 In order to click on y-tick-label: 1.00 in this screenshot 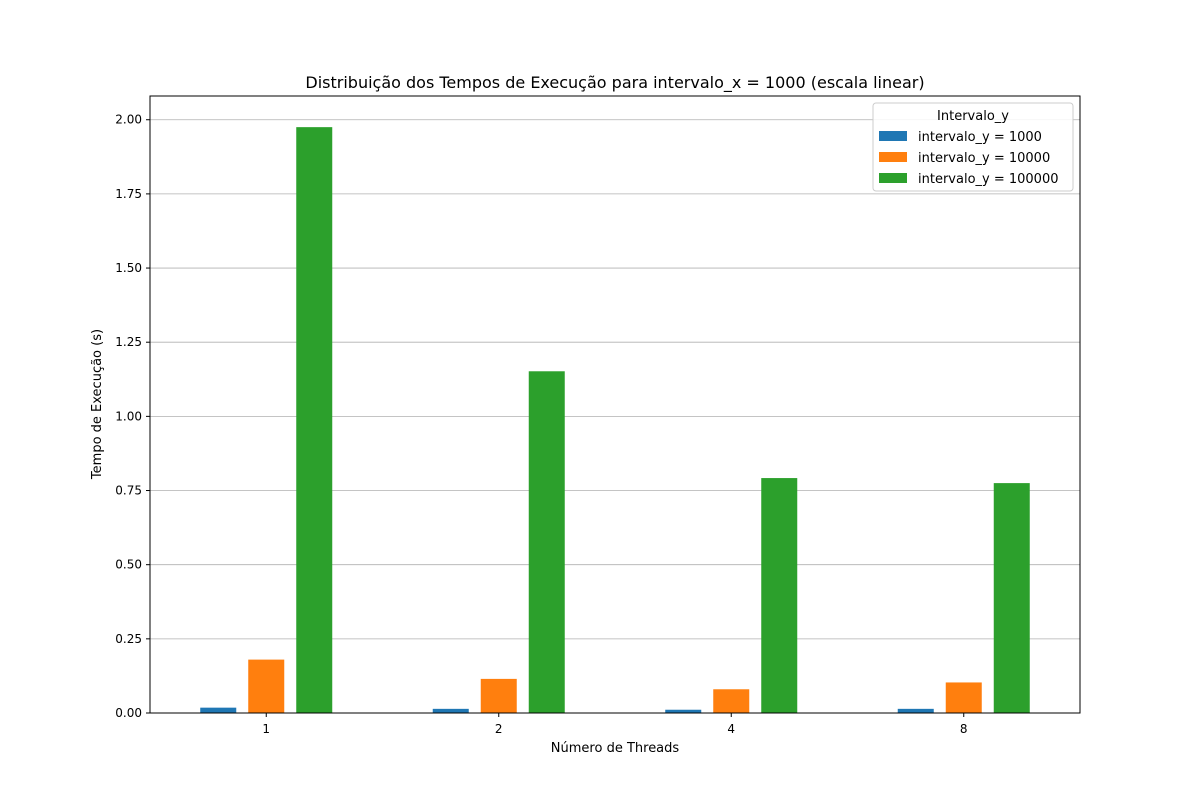, I will do `click(128, 416)`.